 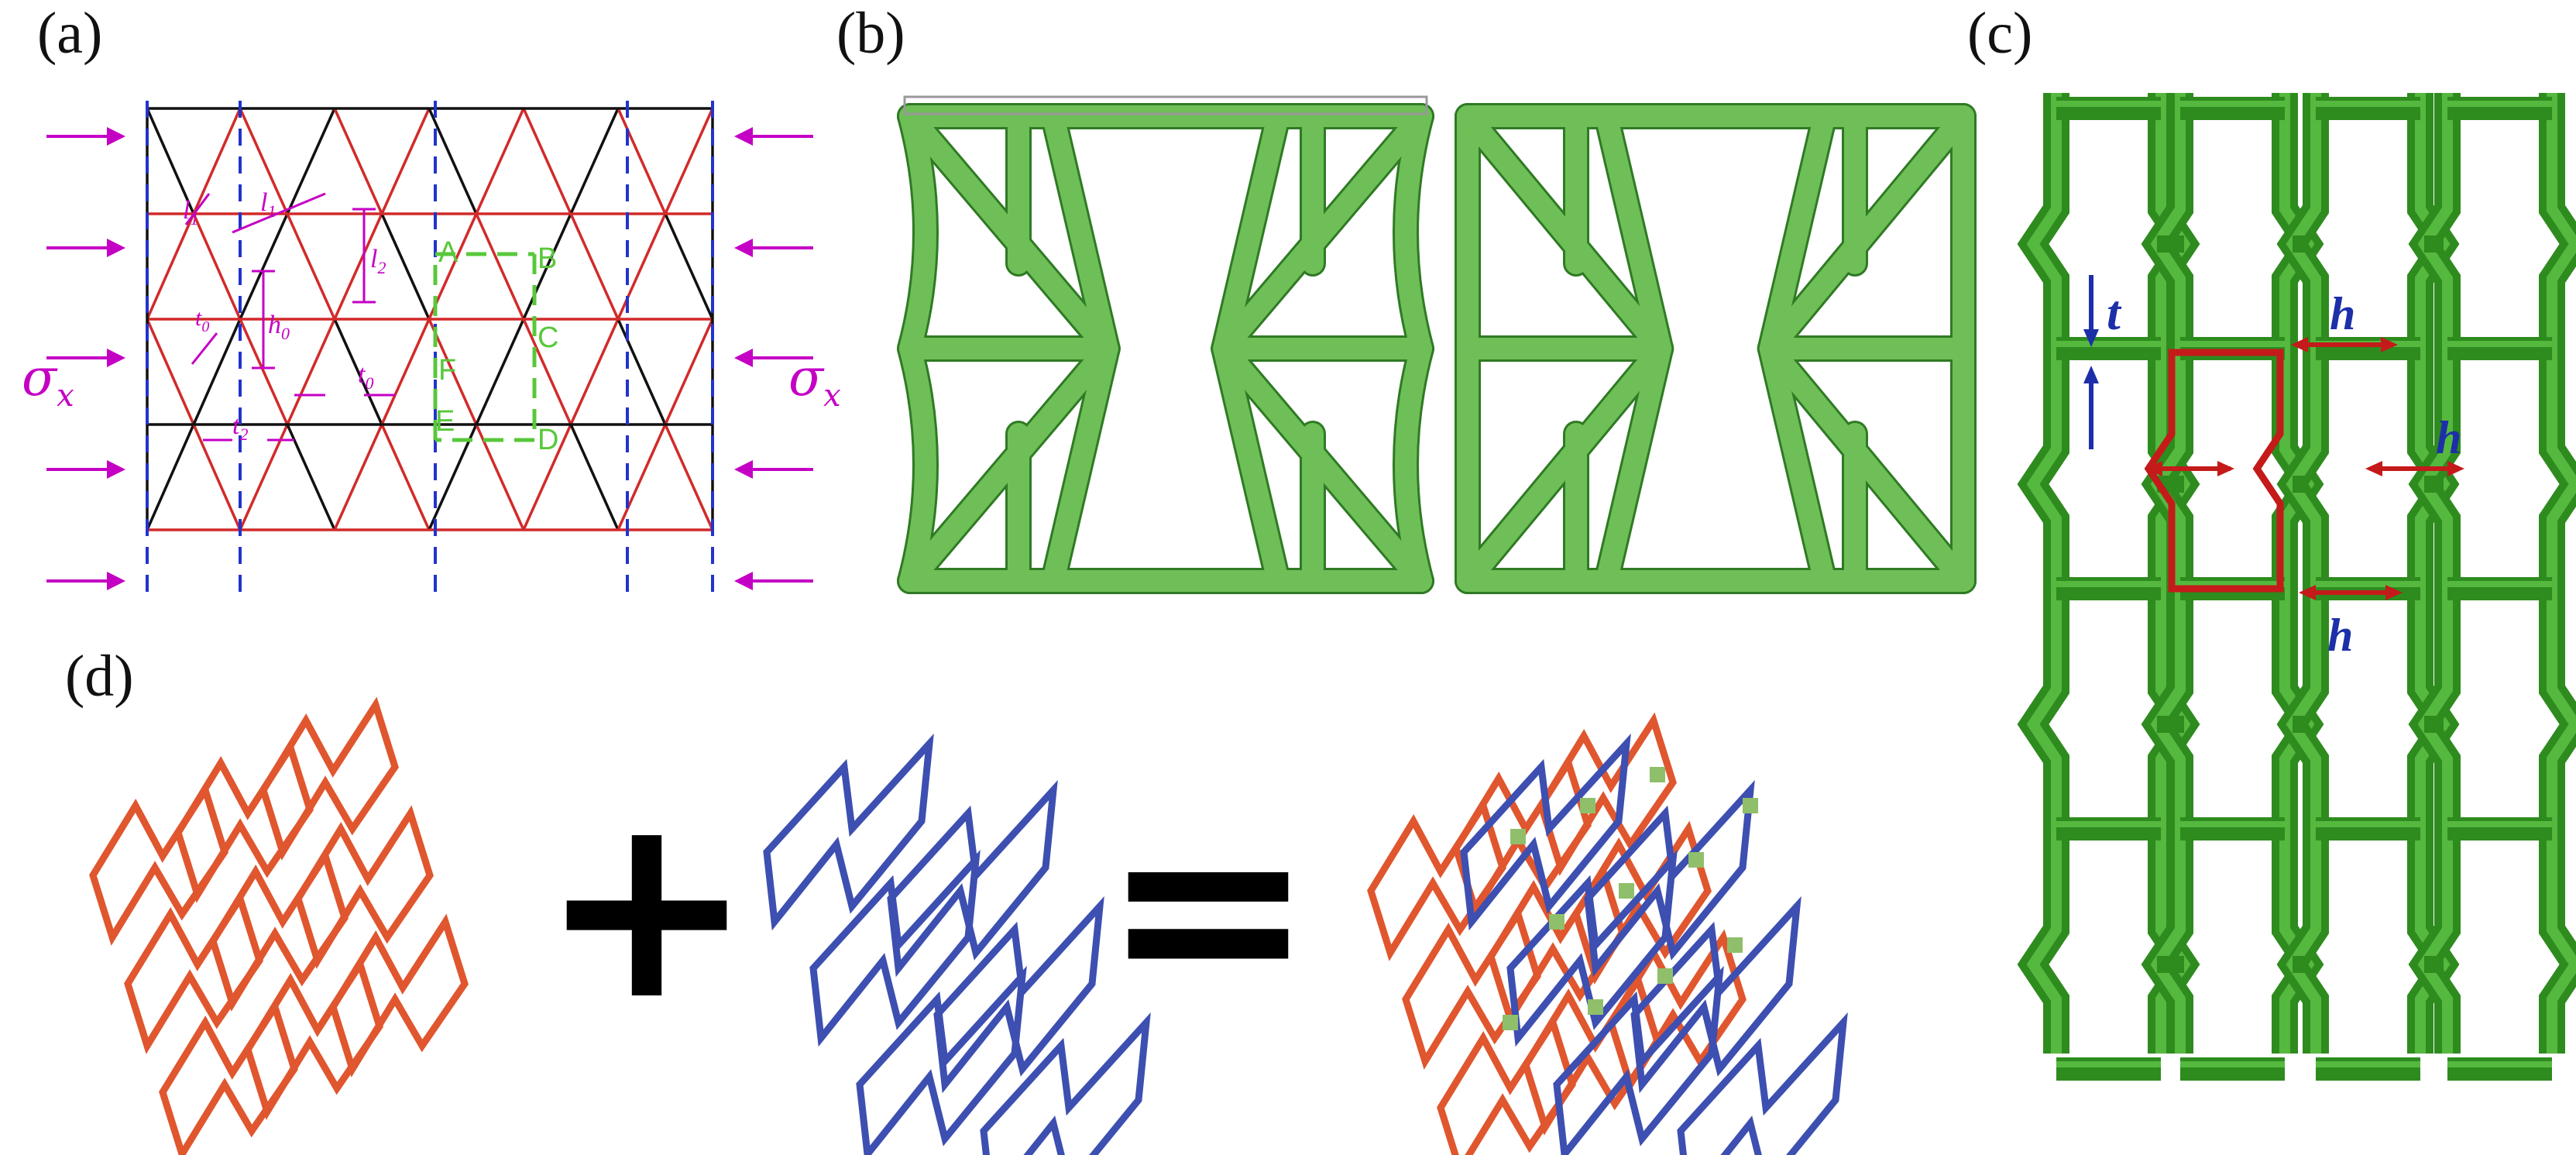 What do you see at coordinates (485, 347) in the screenshot?
I see `unit-cell-outline` at bounding box center [485, 347].